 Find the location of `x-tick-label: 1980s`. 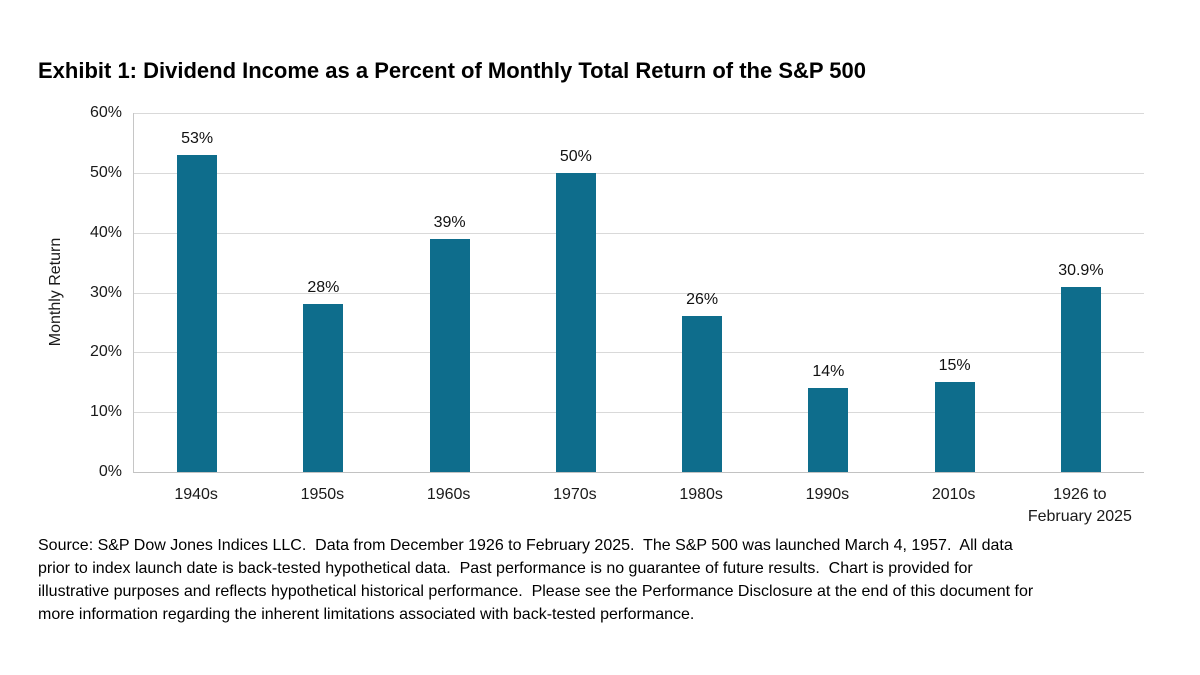

x-tick-label: 1980s is located at coordinates (701, 494).